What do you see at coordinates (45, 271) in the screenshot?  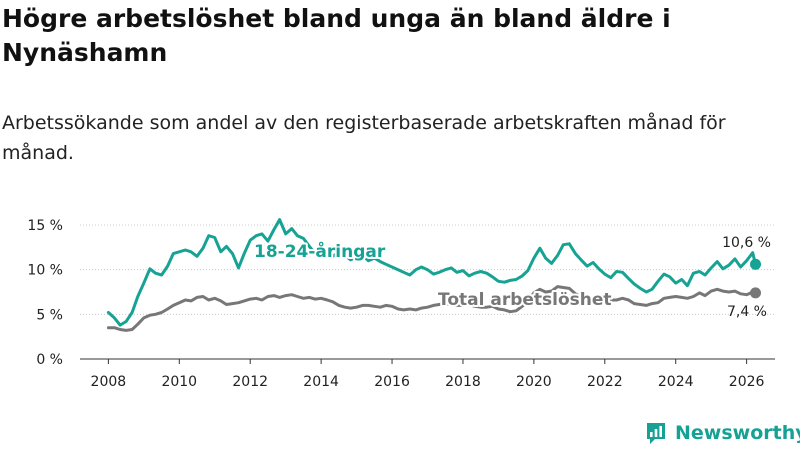 I see `y-tick-label: 10 %` at bounding box center [45, 271].